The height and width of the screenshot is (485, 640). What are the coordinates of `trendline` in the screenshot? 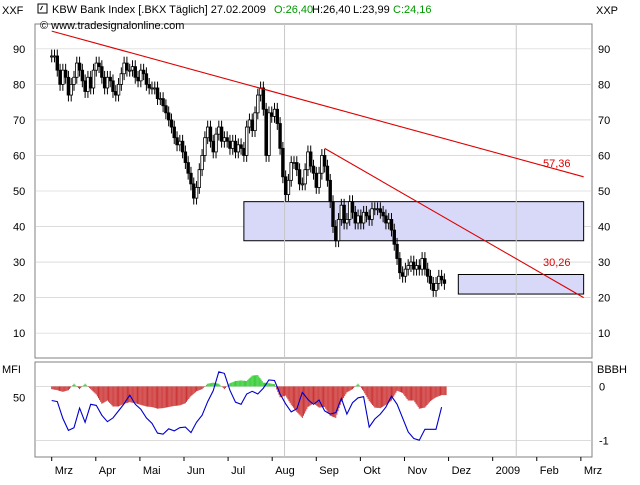 It's located at (454, 223).